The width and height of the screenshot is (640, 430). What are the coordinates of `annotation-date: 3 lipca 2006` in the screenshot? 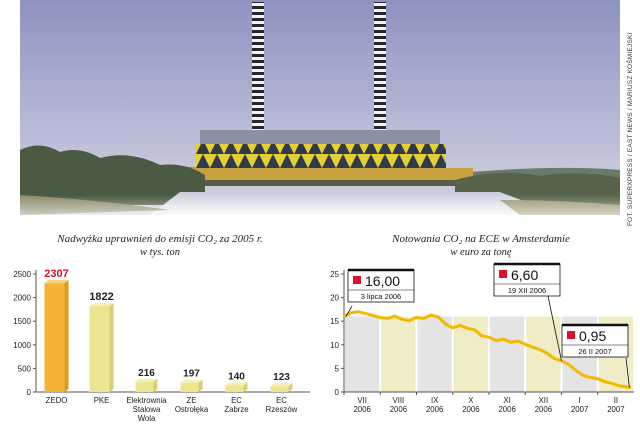 It's located at (381, 296).